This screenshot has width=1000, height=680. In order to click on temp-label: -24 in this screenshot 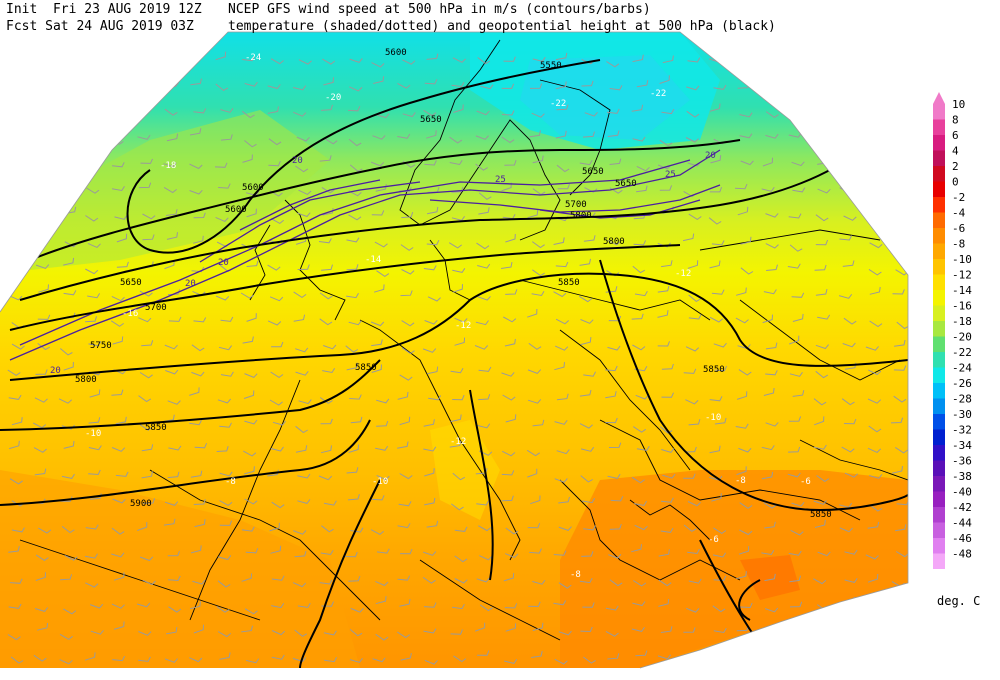, I will do `click(253, 58)`.